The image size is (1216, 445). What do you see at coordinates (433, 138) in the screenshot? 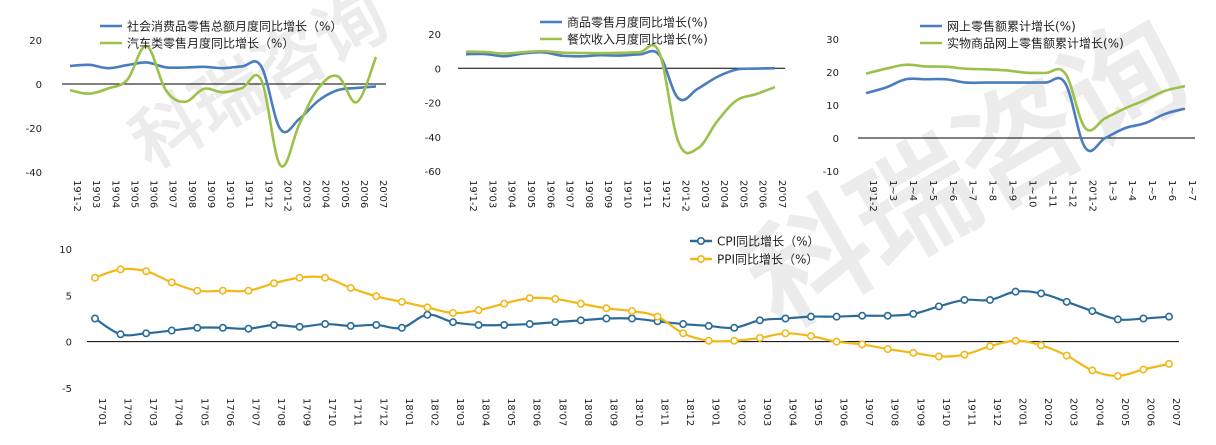
I see `y-tick-label: -40` at bounding box center [433, 138].